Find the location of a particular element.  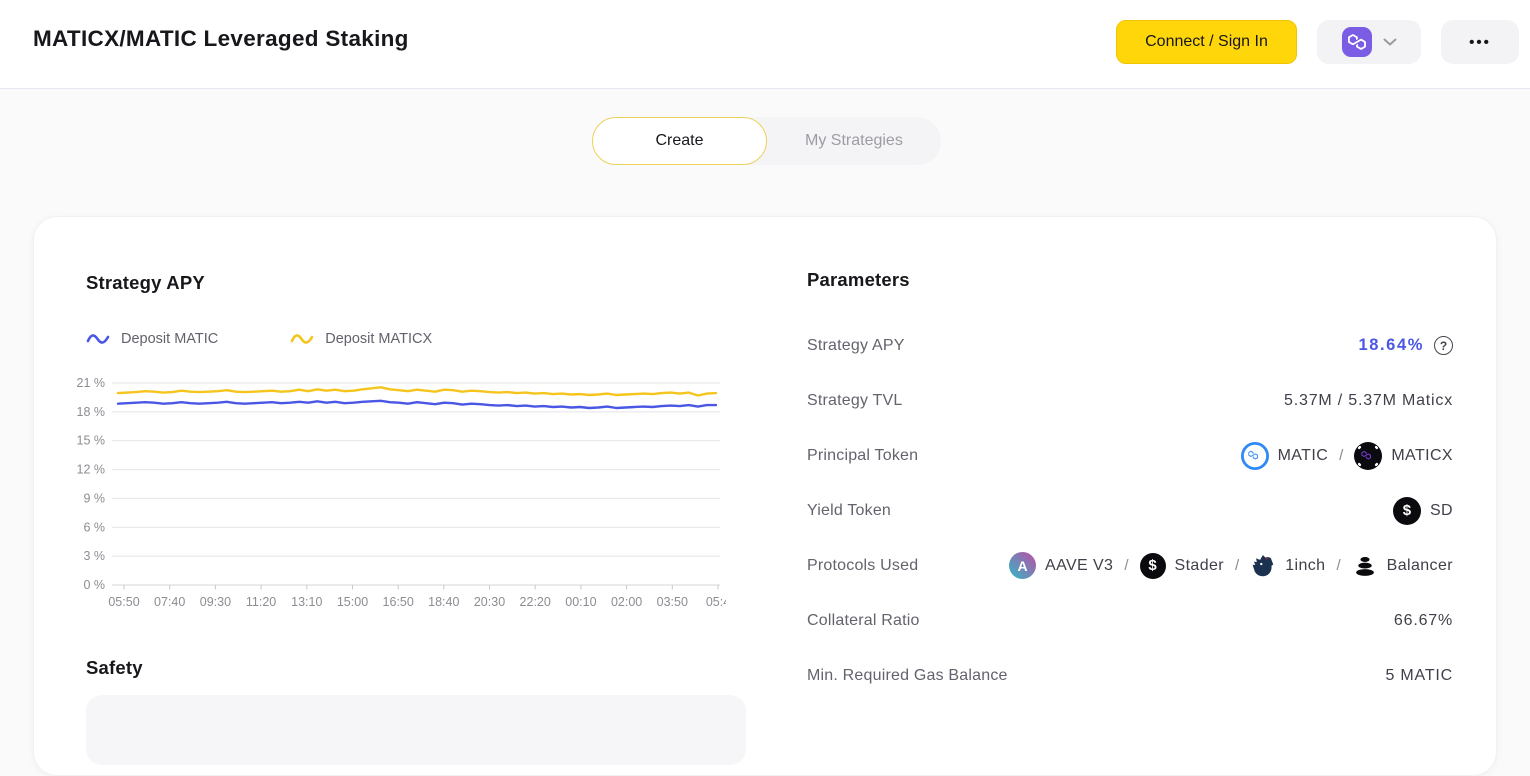

legend-item-deposit-maticx: Deposit MATICX is located at coordinates (361, 339).